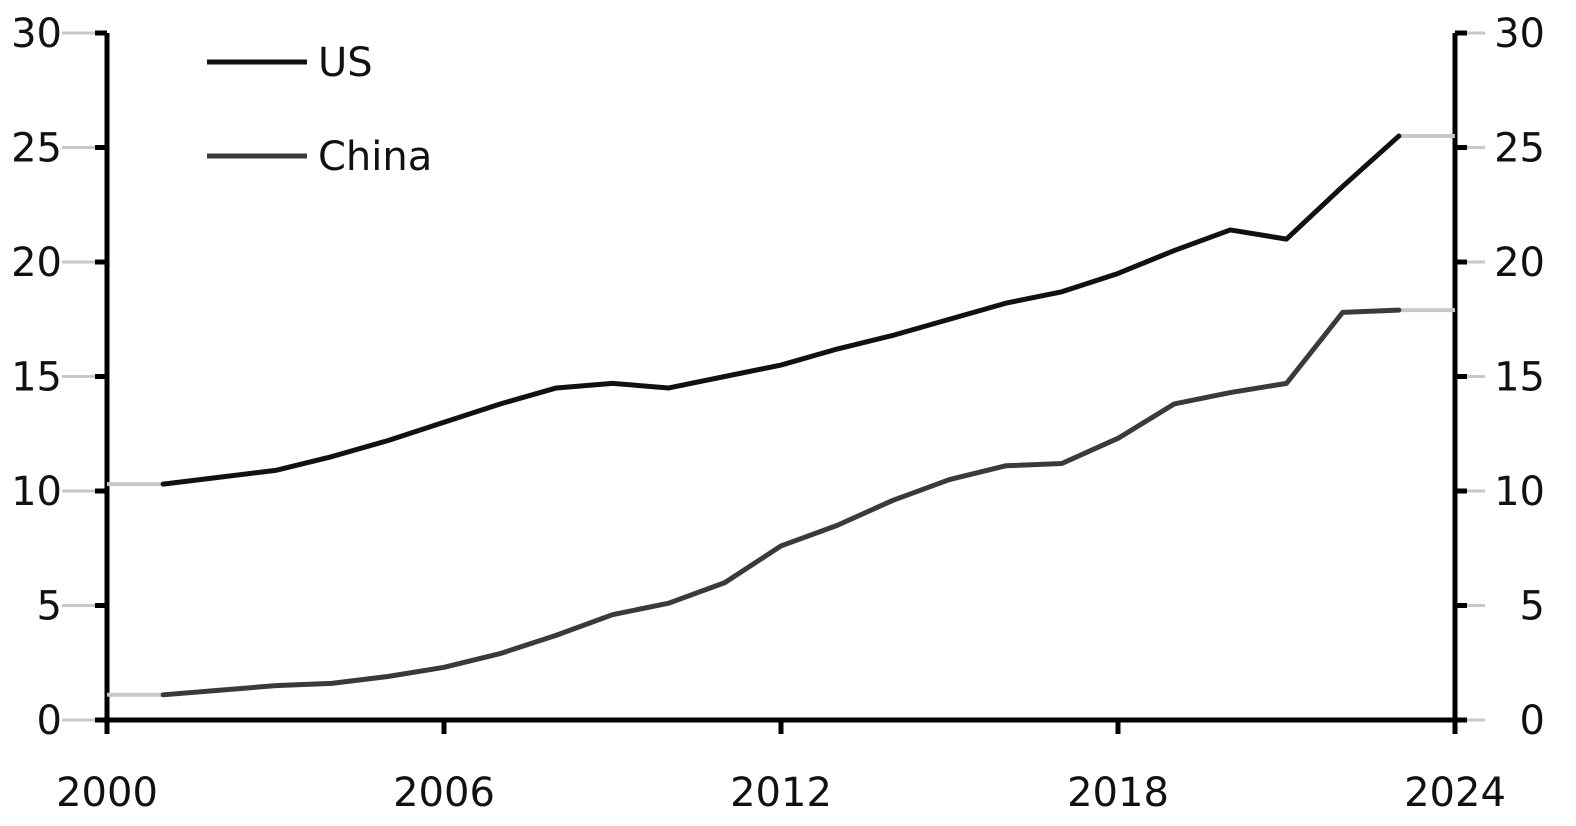 The width and height of the screenshot is (1576, 826). What do you see at coordinates (36, 263) in the screenshot?
I see `y-tick-label-left: 20` at bounding box center [36, 263].